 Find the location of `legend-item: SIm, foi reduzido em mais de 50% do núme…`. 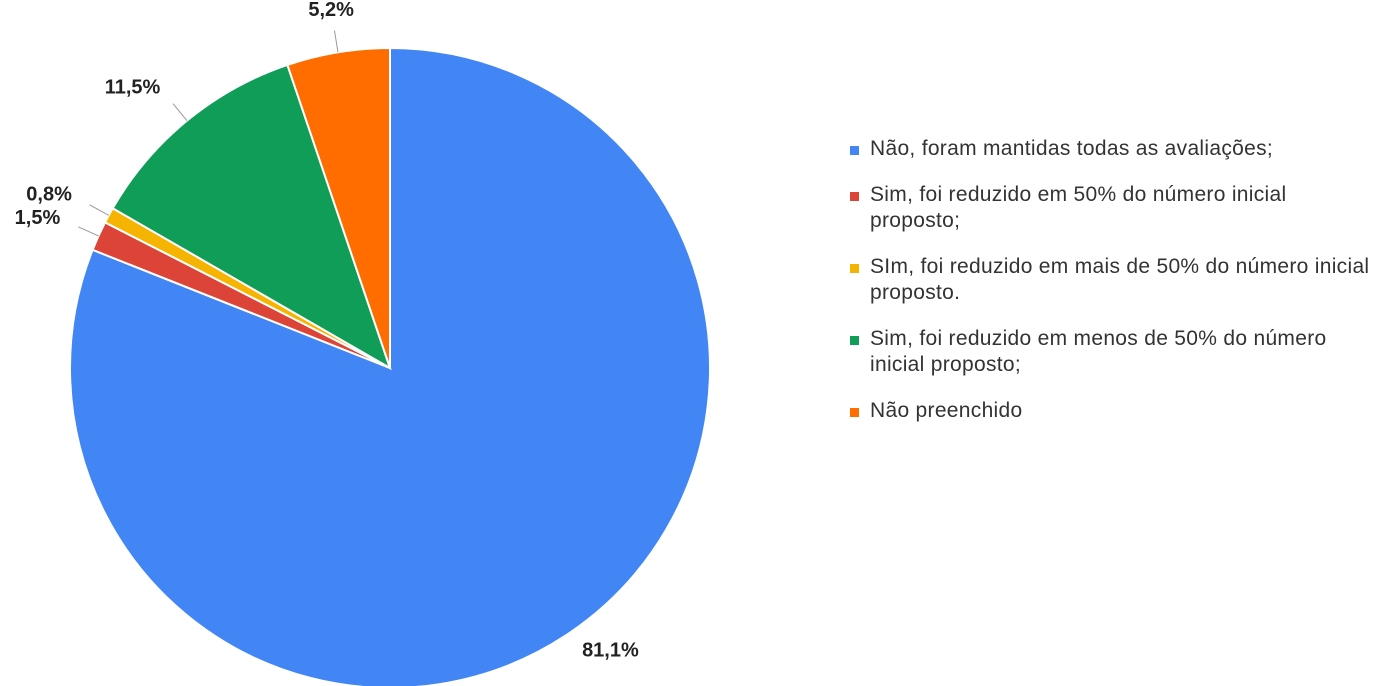

legend-item: SIm, foi reduzido em mais de 50% do núme… is located at coordinates (1115, 280).